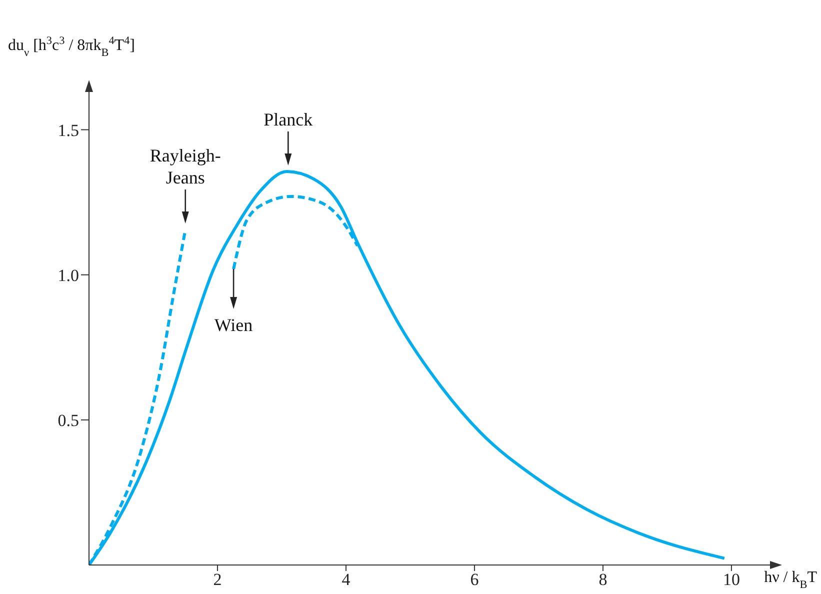 The width and height of the screenshot is (821, 594). I want to click on annotation: Planck, so click(288, 119).